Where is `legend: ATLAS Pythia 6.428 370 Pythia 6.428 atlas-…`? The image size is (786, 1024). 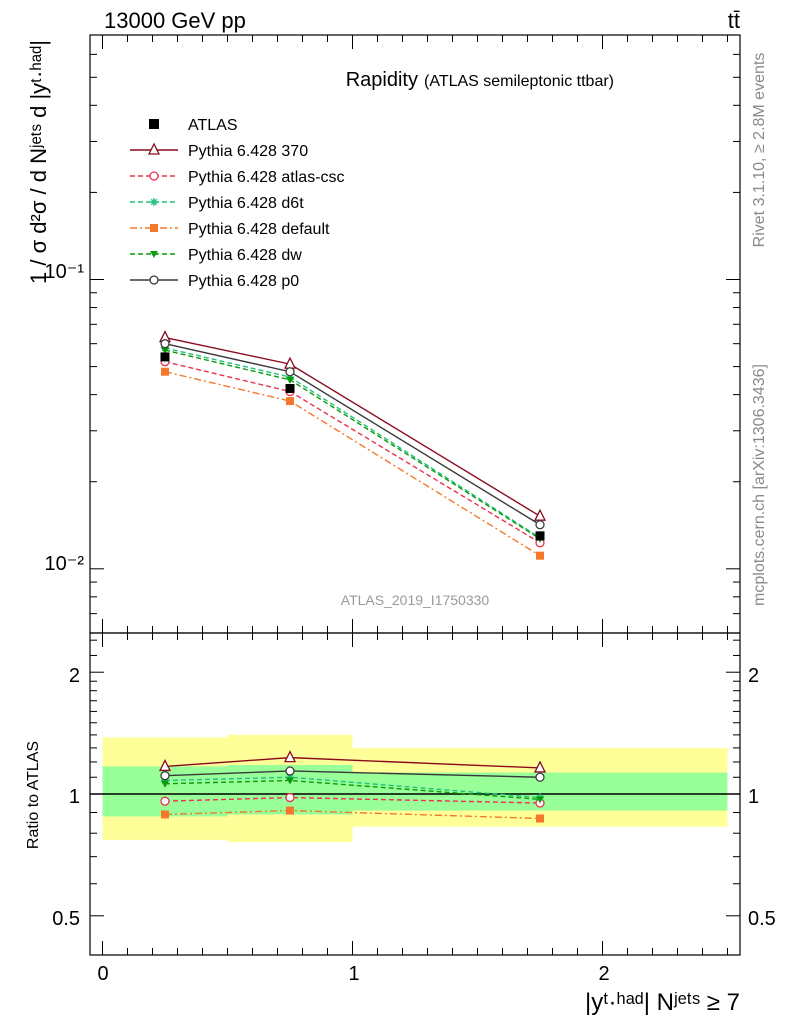
legend: ATLAS Pythia 6.428 370 Pythia 6.428 atlas-… is located at coordinates (237, 203).